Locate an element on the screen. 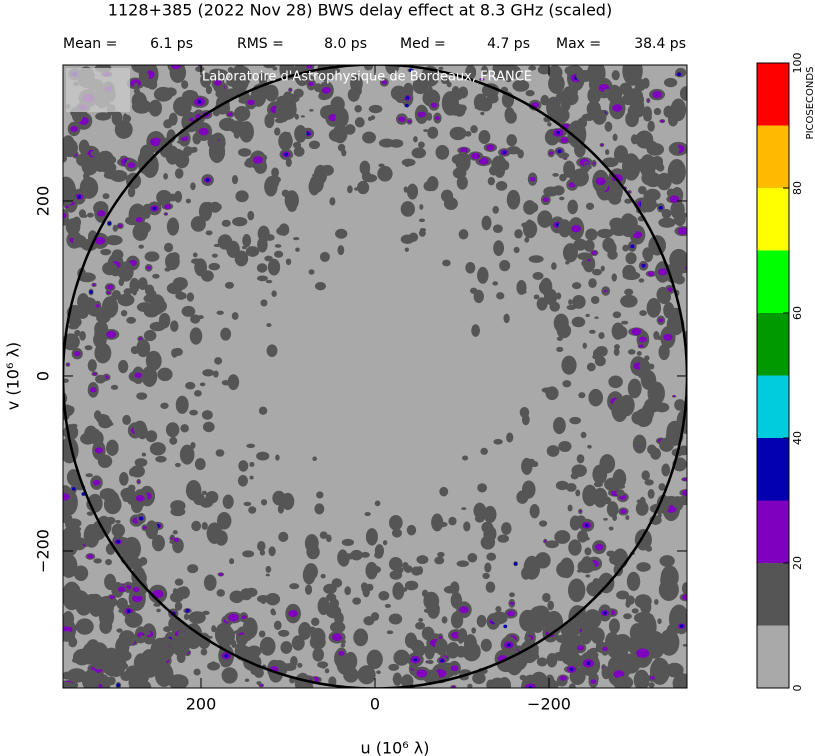 Image resolution: width=815 pixels, height=756 pixels. colorbar-tick-label: 0 is located at coordinates (797, 688).